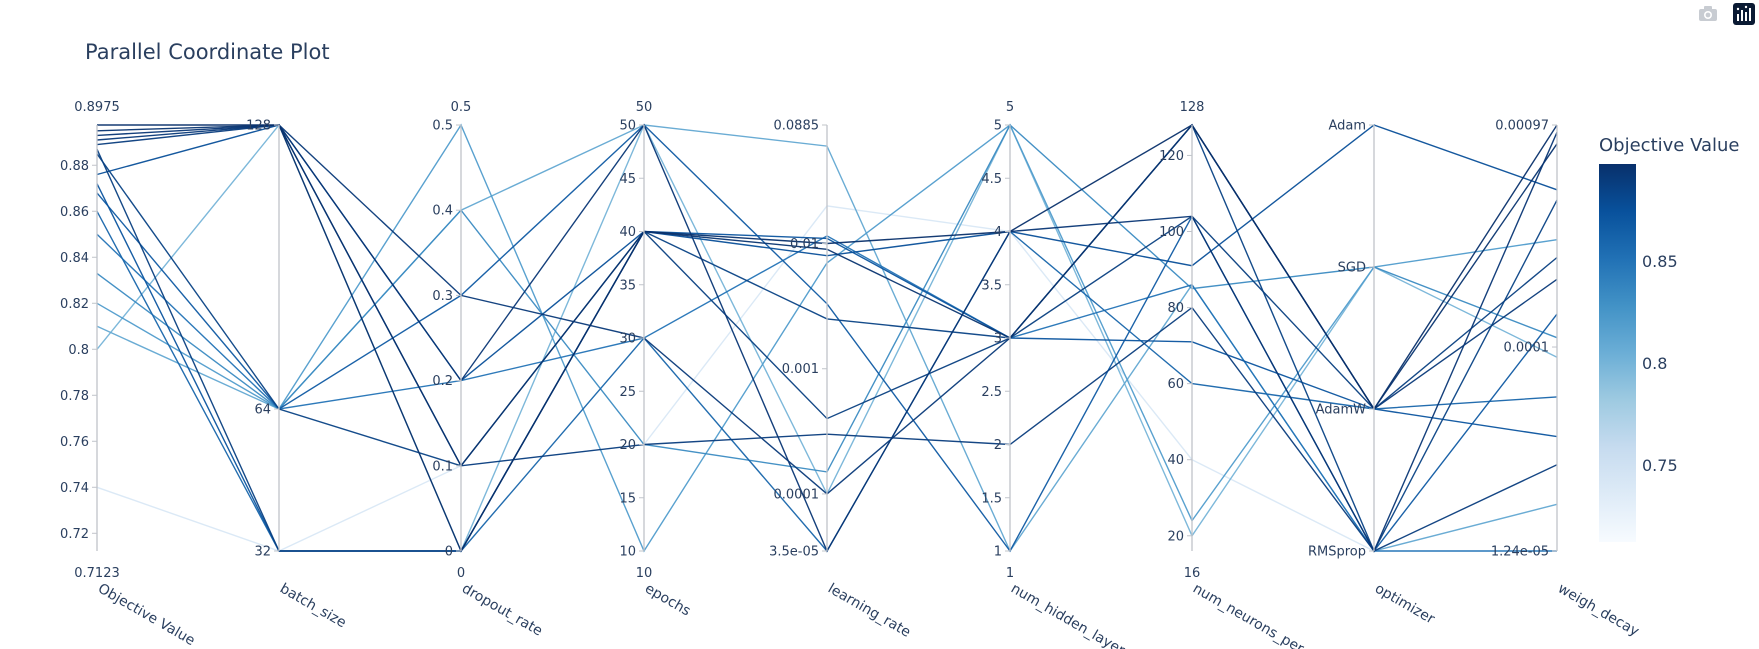  What do you see at coordinates (1404, 604) in the screenshot?
I see `axis-title: optimizer` at bounding box center [1404, 604].